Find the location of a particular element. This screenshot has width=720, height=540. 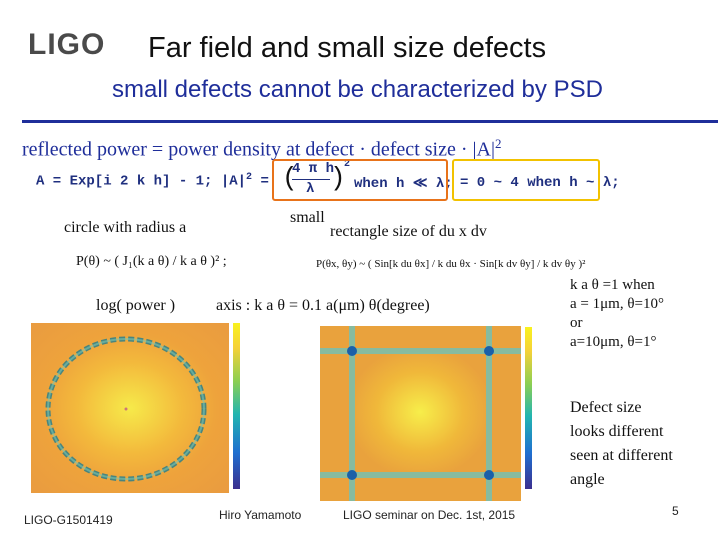

ligo-logo: LIGO is located at coordinates (67, 44).